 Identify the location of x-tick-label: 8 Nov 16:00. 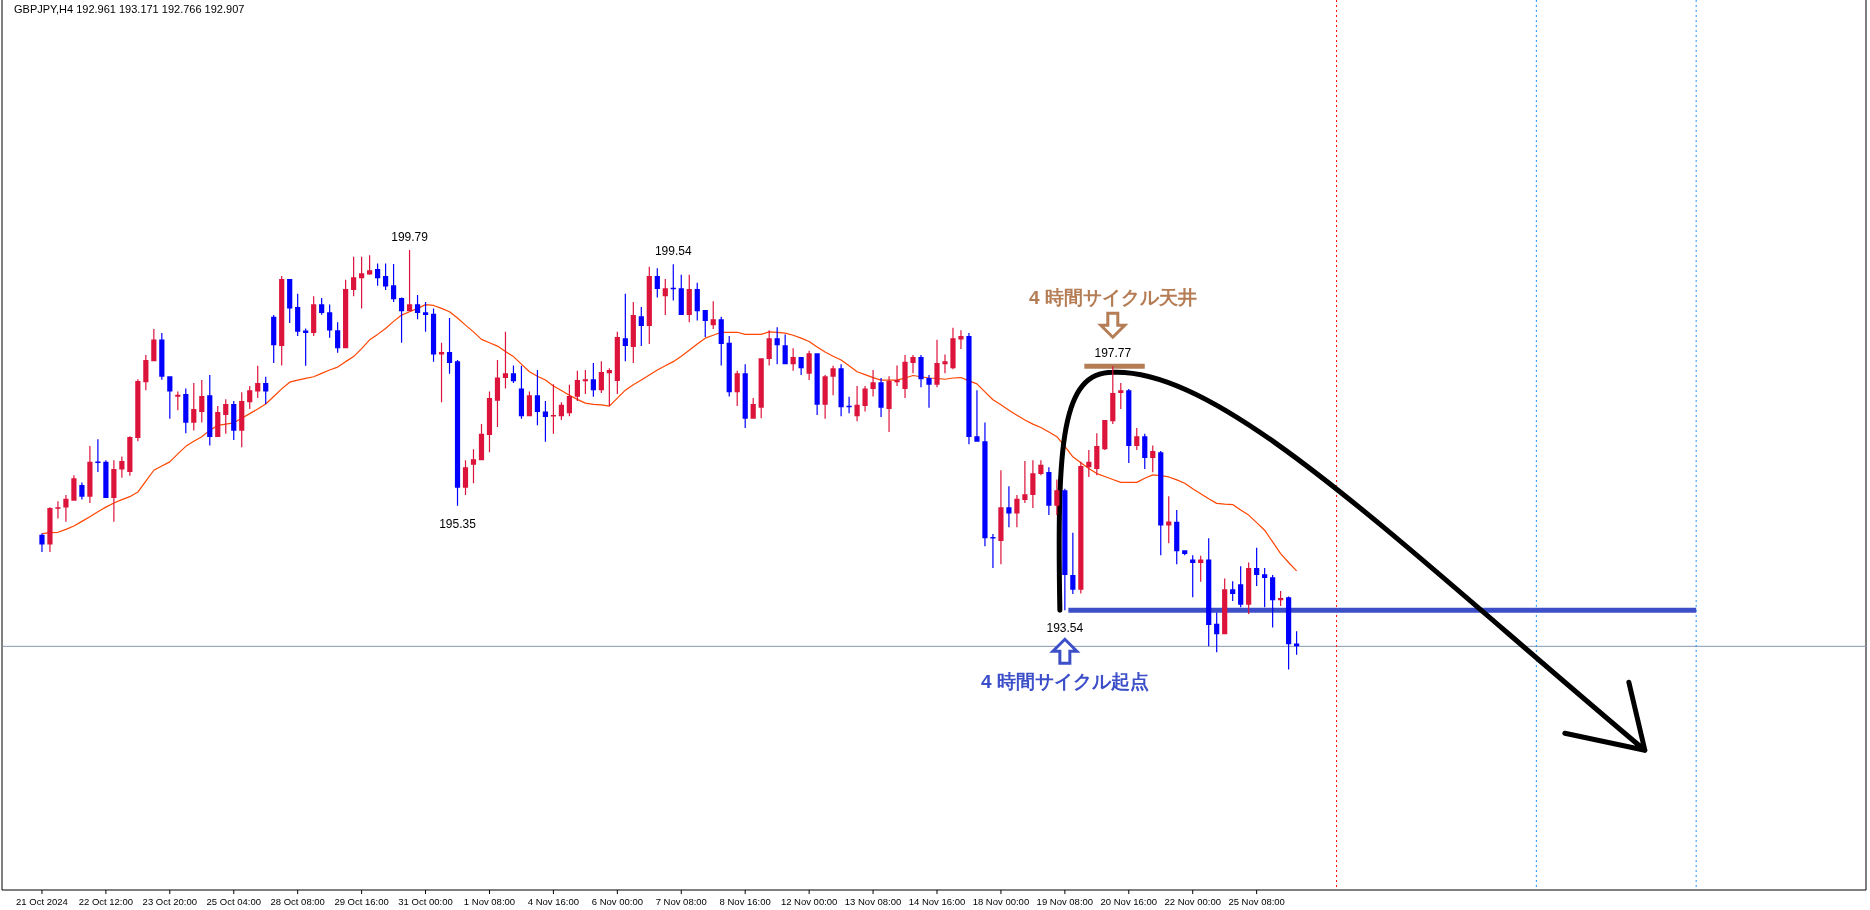
(745, 901).